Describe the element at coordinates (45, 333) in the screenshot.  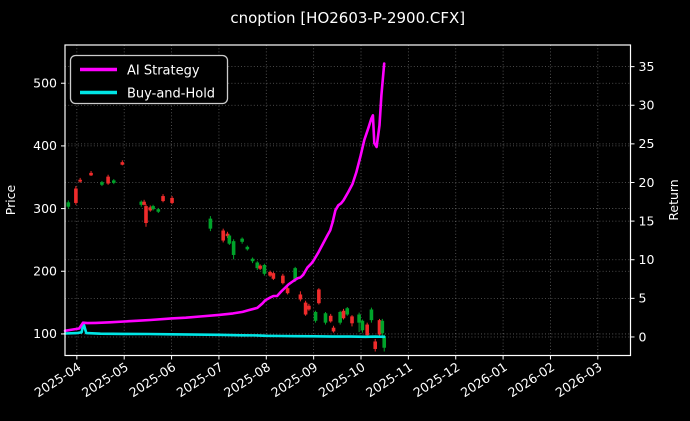
I see `y-left-tick-label: 100` at that location.